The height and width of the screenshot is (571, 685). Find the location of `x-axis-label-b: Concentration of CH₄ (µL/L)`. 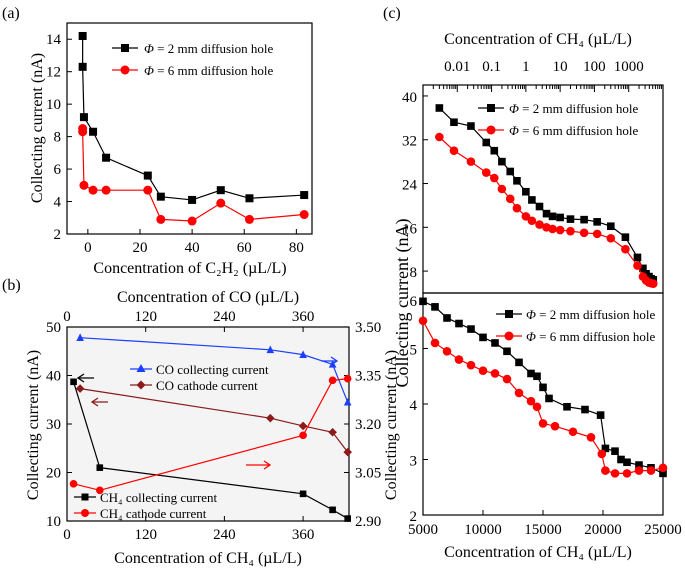

x-axis-label-b: Concentration of CH₄ (µL/L) is located at coordinates (208, 558).